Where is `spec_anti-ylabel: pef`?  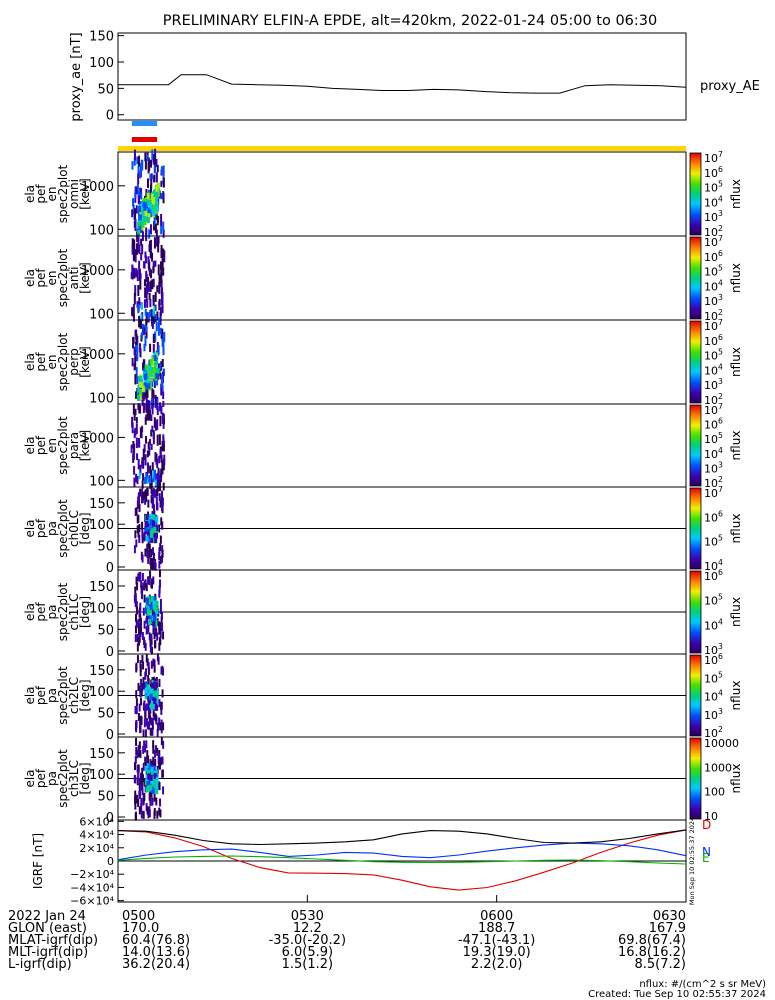
spec_anti-ylabel: pef is located at coordinates (41, 278).